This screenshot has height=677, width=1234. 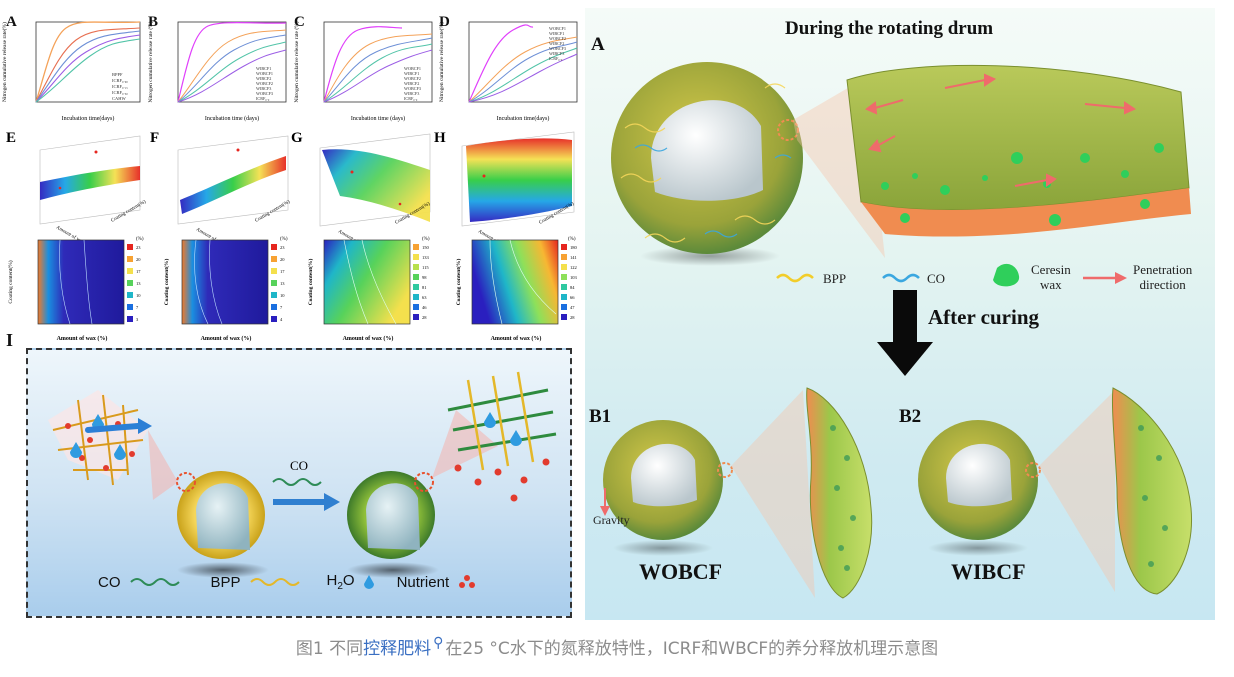 What do you see at coordinates (137, 319) in the screenshot?
I see `contour-1-level-6: 3` at bounding box center [137, 319].